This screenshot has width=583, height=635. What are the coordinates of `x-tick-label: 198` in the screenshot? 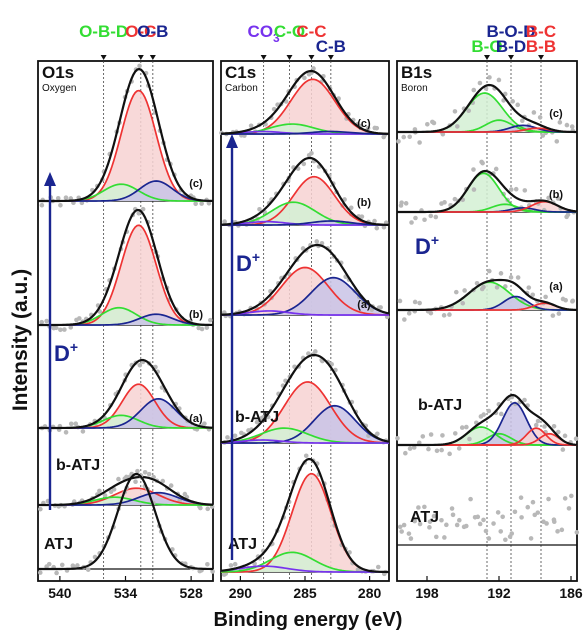 It's located at (427, 593).